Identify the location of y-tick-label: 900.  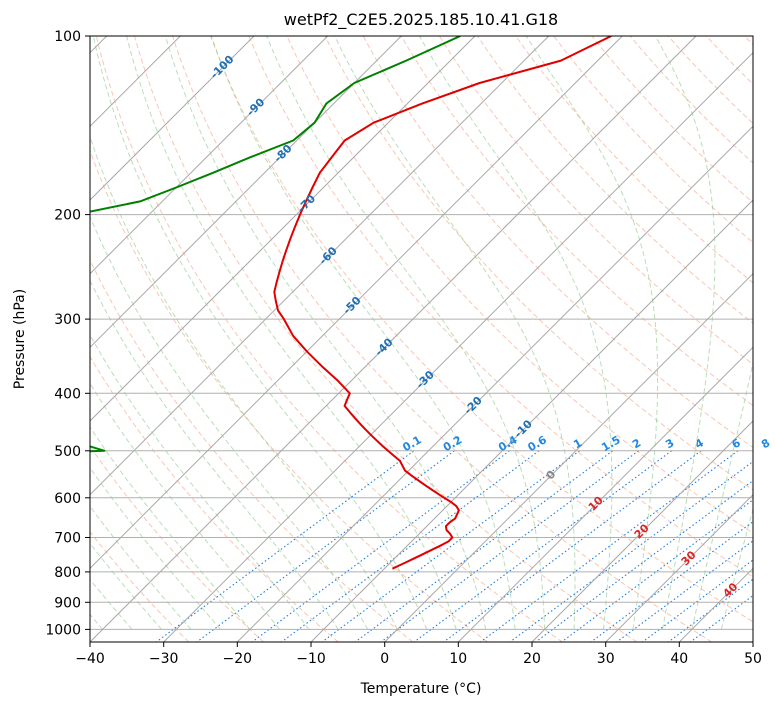
(67, 603).